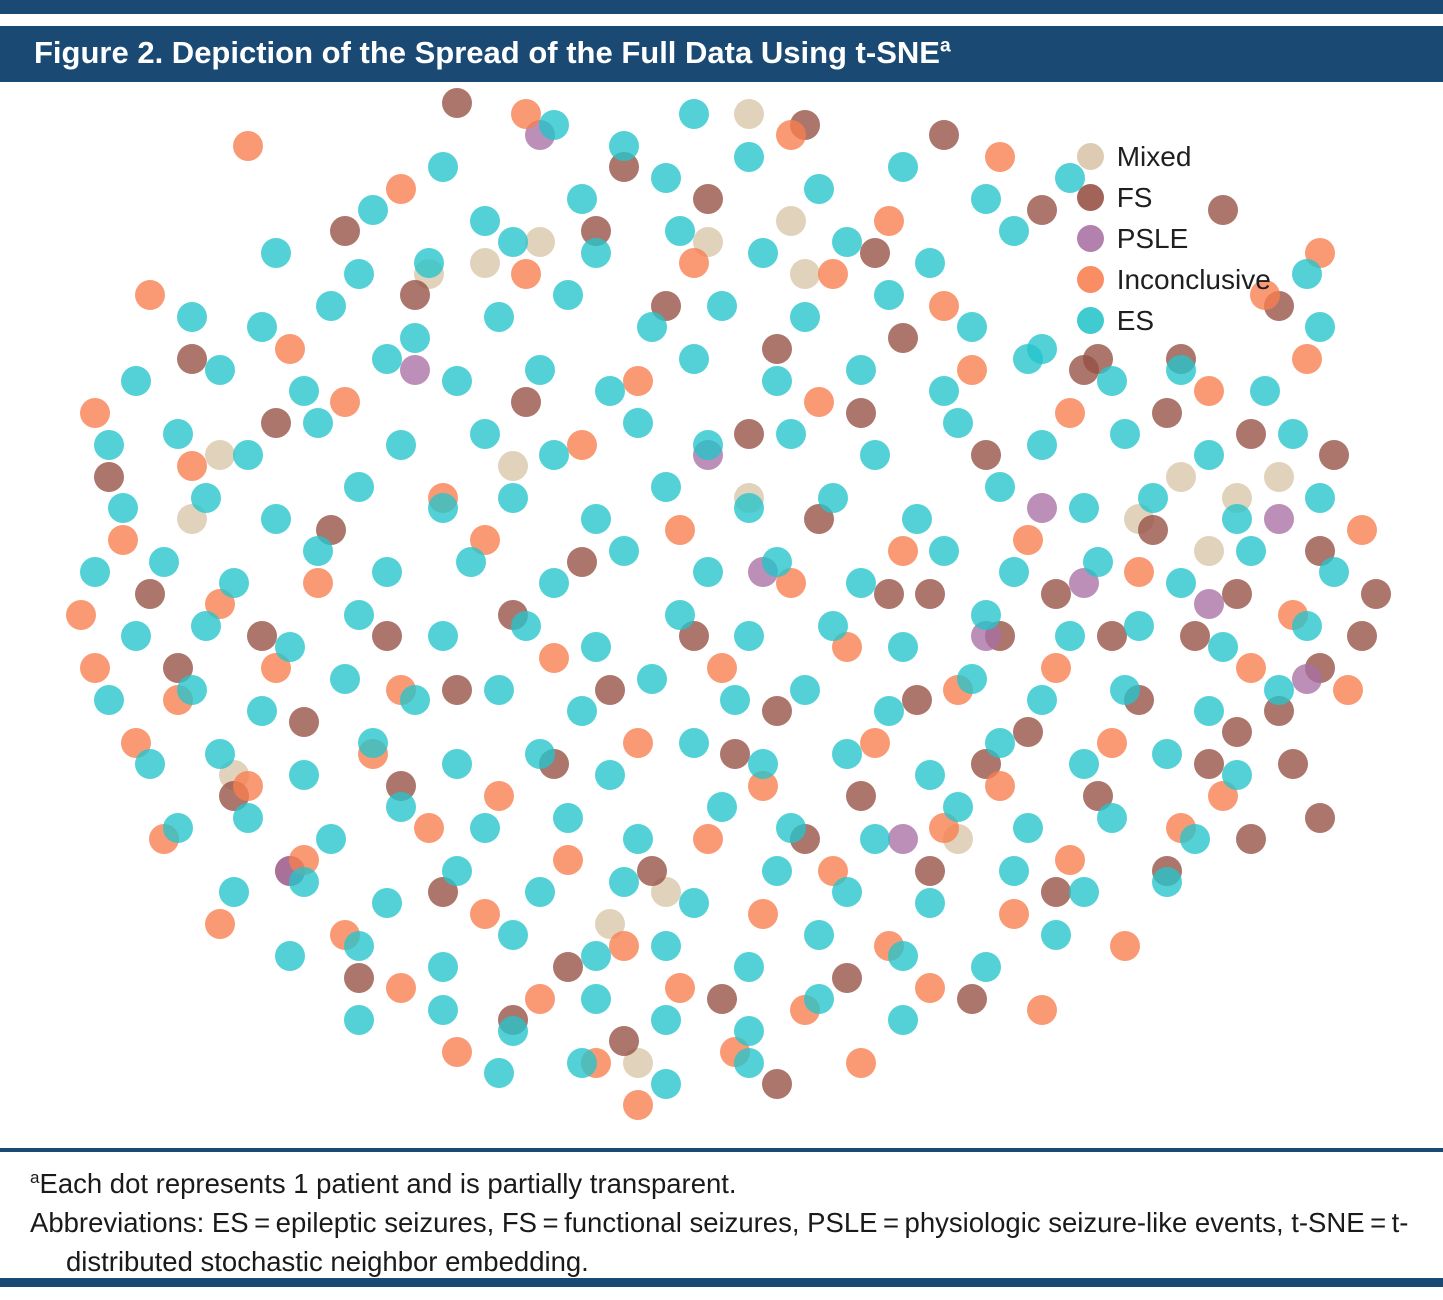 The height and width of the screenshot is (1300, 1443). I want to click on legend-item: PSLE, so click(1173, 239).